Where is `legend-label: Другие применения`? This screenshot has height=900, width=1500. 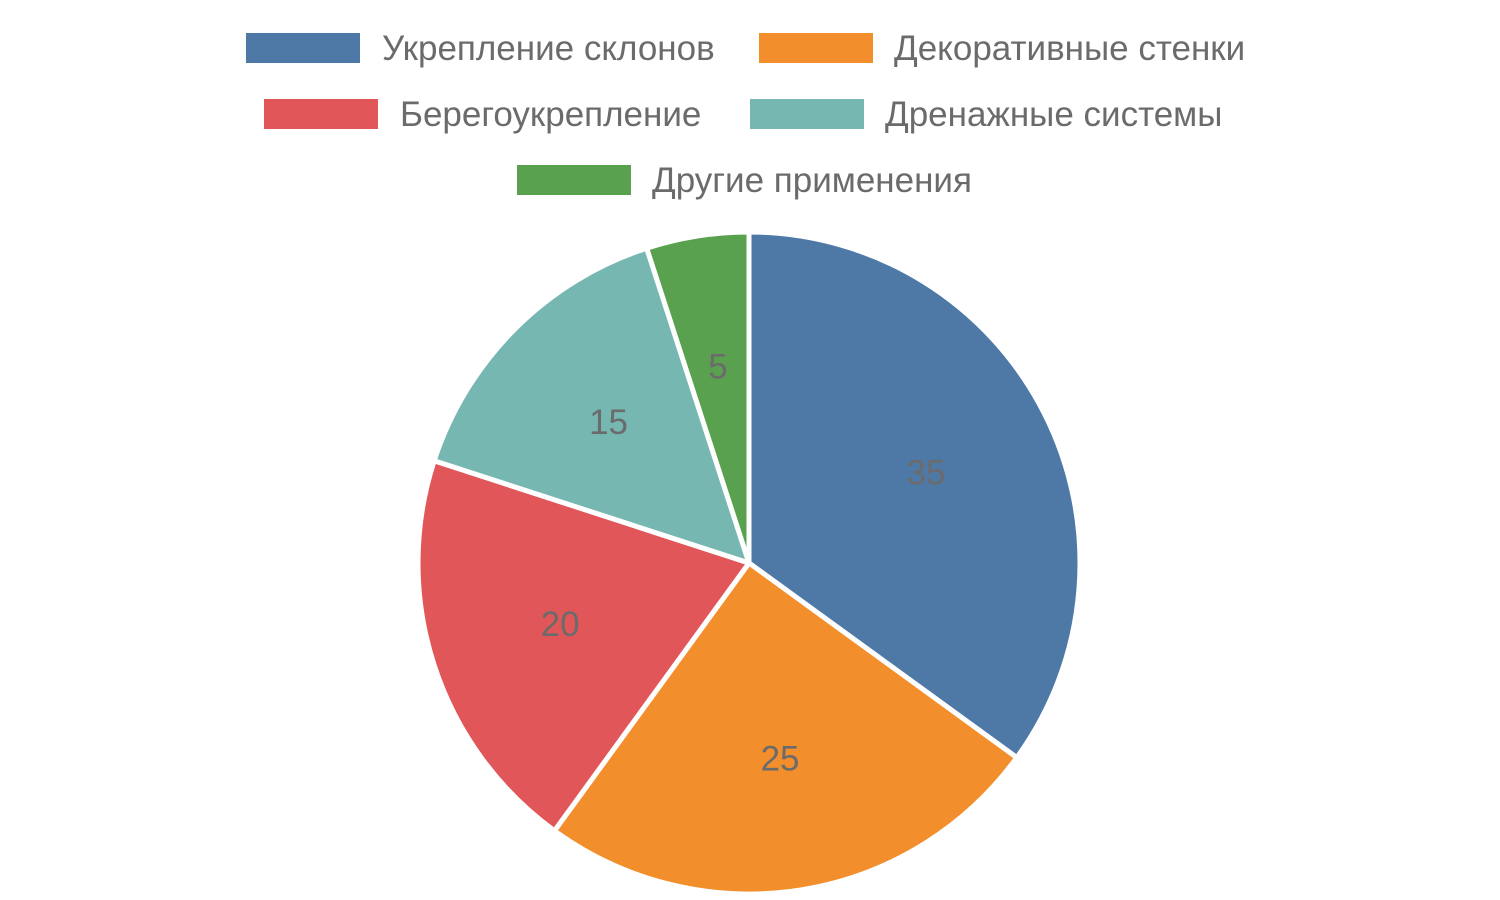
legend-label: Другие применения is located at coordinates (812, 180).